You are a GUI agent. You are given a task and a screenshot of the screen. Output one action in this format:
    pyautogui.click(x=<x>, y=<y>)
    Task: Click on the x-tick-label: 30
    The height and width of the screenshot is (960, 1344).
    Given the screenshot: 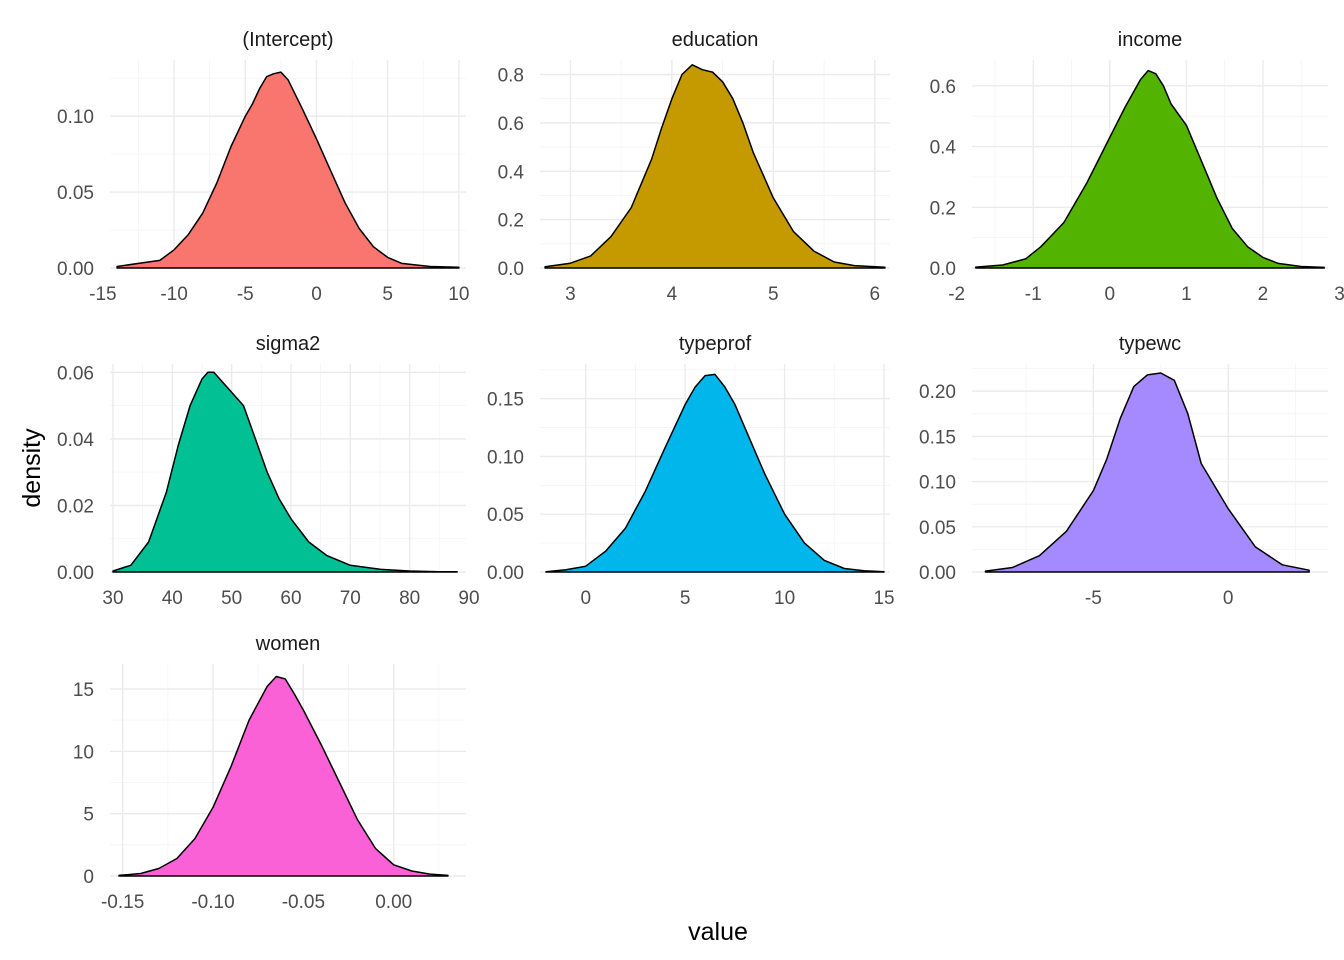 What is the action you would take?
    pyautogui.click(x=112, y=598)
    